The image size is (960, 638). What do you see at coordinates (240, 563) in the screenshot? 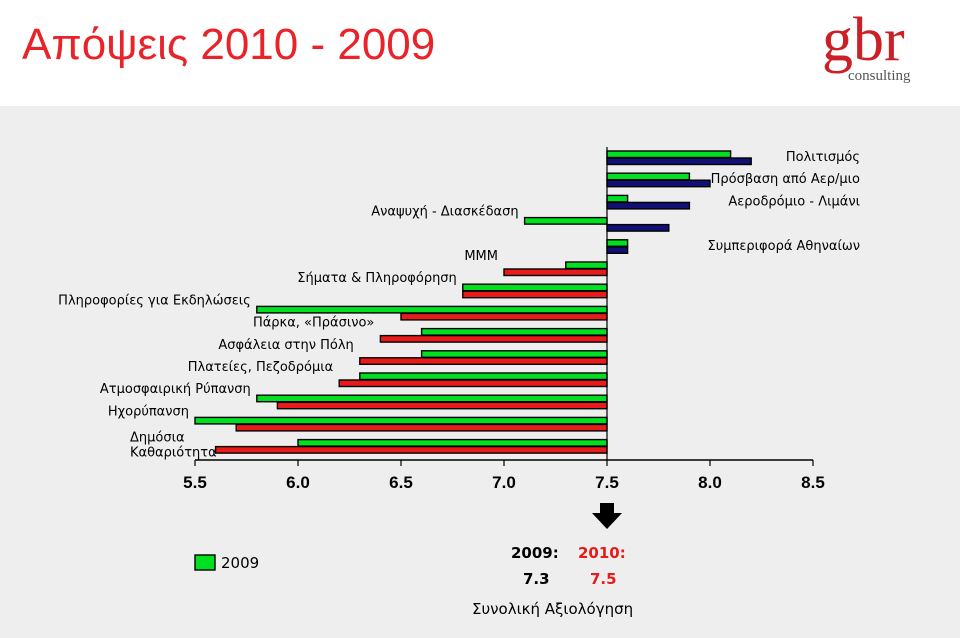
I see `legend-label-2009: 2009` at bounding box center [240, 563].